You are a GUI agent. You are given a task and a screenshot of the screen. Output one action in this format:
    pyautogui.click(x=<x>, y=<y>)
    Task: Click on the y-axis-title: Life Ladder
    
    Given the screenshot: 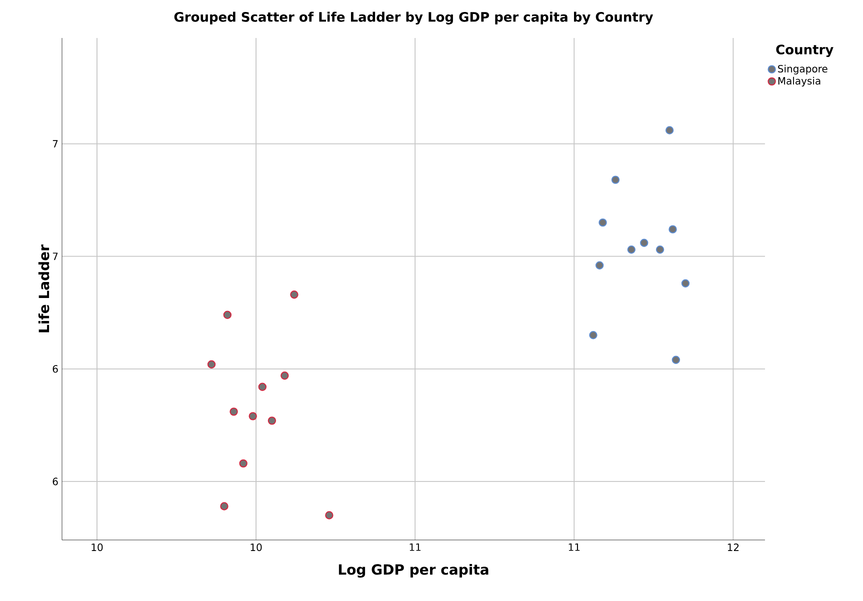 What is the action you would take?
    pyautogui.click(x=44, y=288)
    